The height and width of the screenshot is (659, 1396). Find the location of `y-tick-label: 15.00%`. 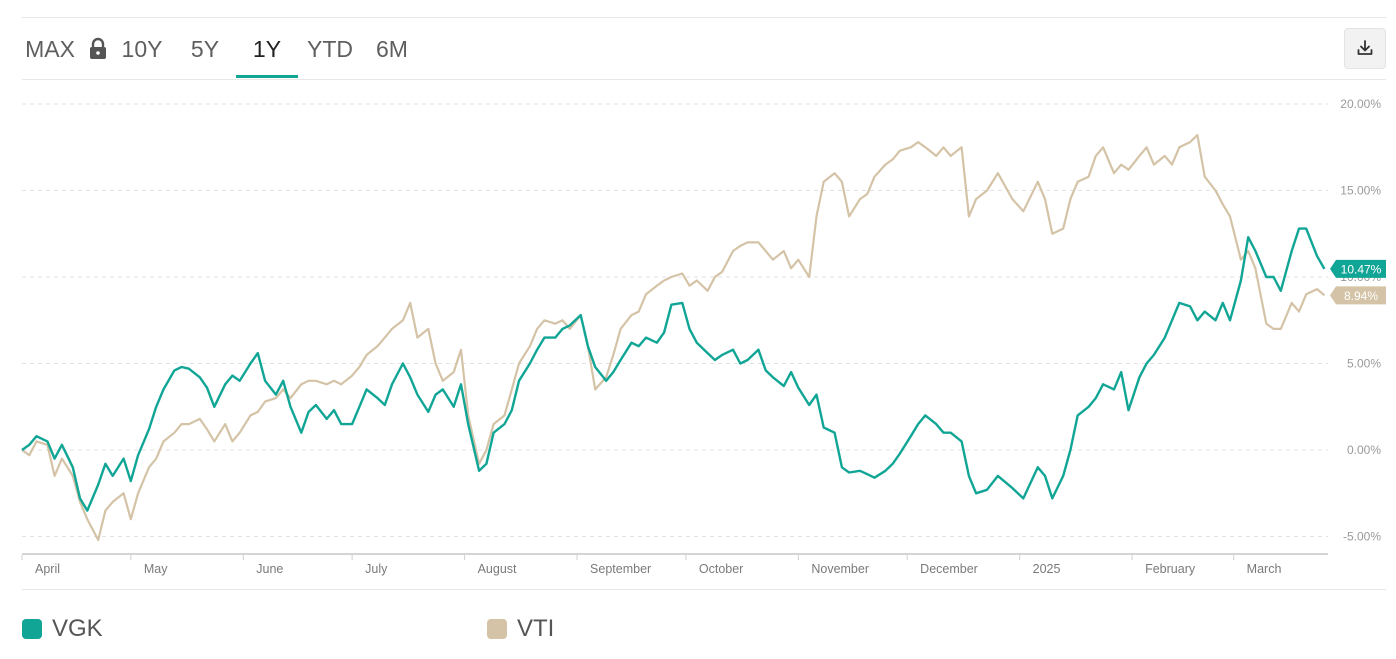

y-tick-label: 15.00% is located at coordinates (1360, 191).